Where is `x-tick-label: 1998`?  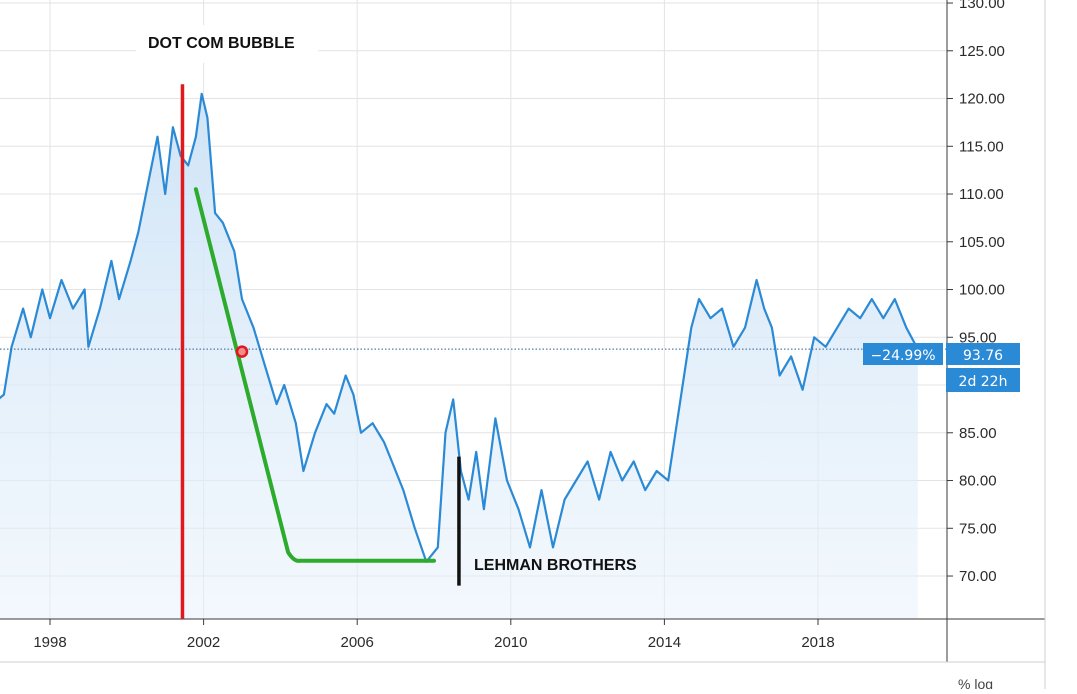
x-tick-label: 1998 is located at coordinates (49, 642).